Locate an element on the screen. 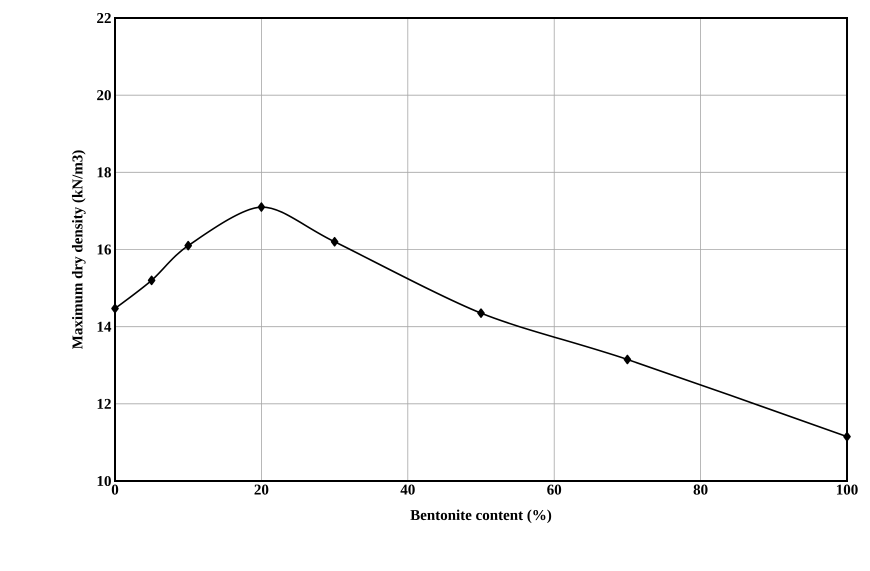 This screenshot has width=870, height=571. y-tick-label: 18 is located at coordinates (104, 172).